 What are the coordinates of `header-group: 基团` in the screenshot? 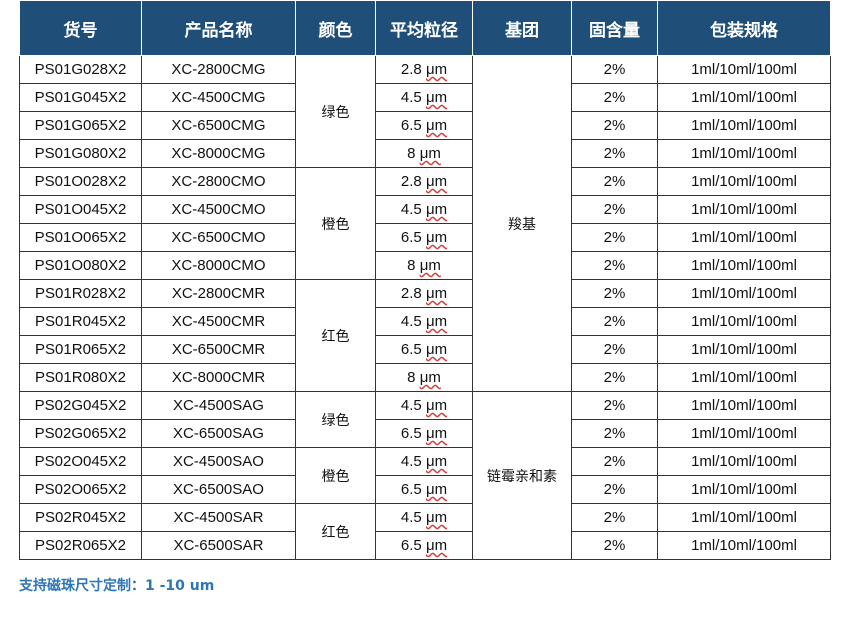 It's located at (522, 28).